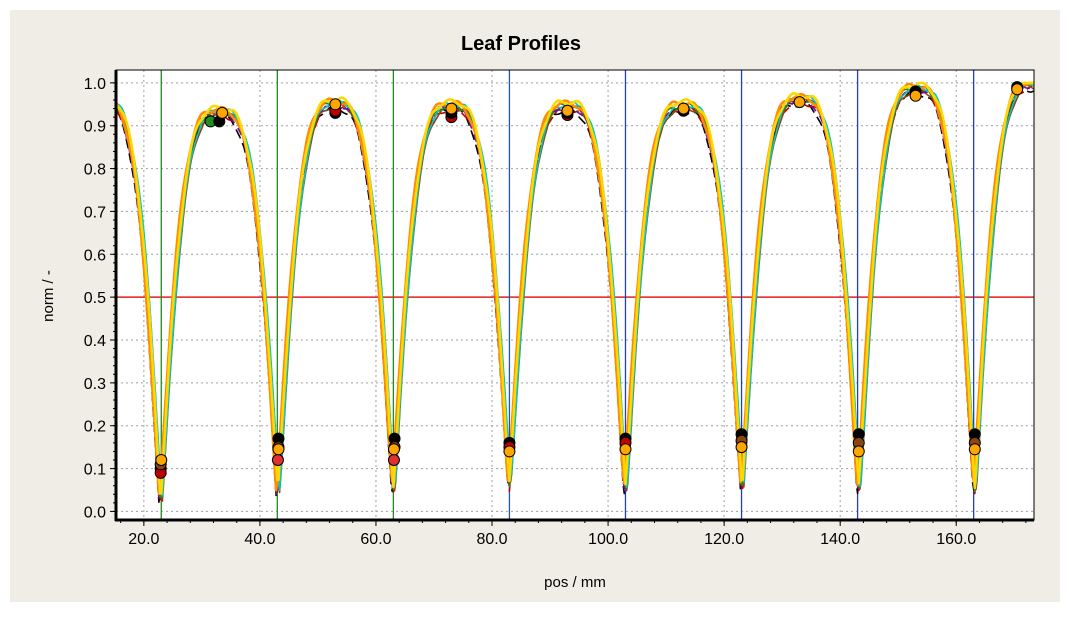  What do you see at coordinates (259, 539) in the screenshot?
I see `x-tick-label: 40.0` at bounding box center [259, 539].